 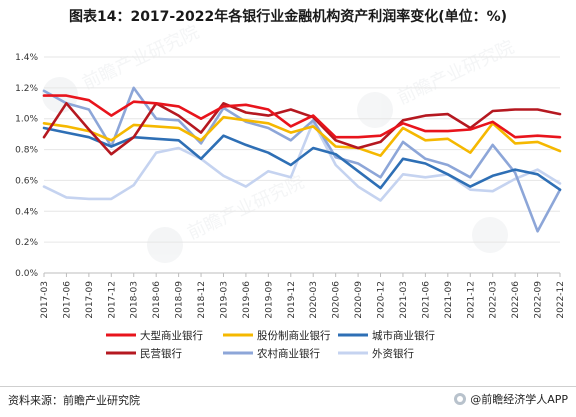 What do you see at coordinates (26, 166) in the screenshot?
I see `y-axis: 0.0% 0.2% 0.4% 0.6% 0.8% 1.0% 1.2% 1.4%` at bounding box center [26, 166].